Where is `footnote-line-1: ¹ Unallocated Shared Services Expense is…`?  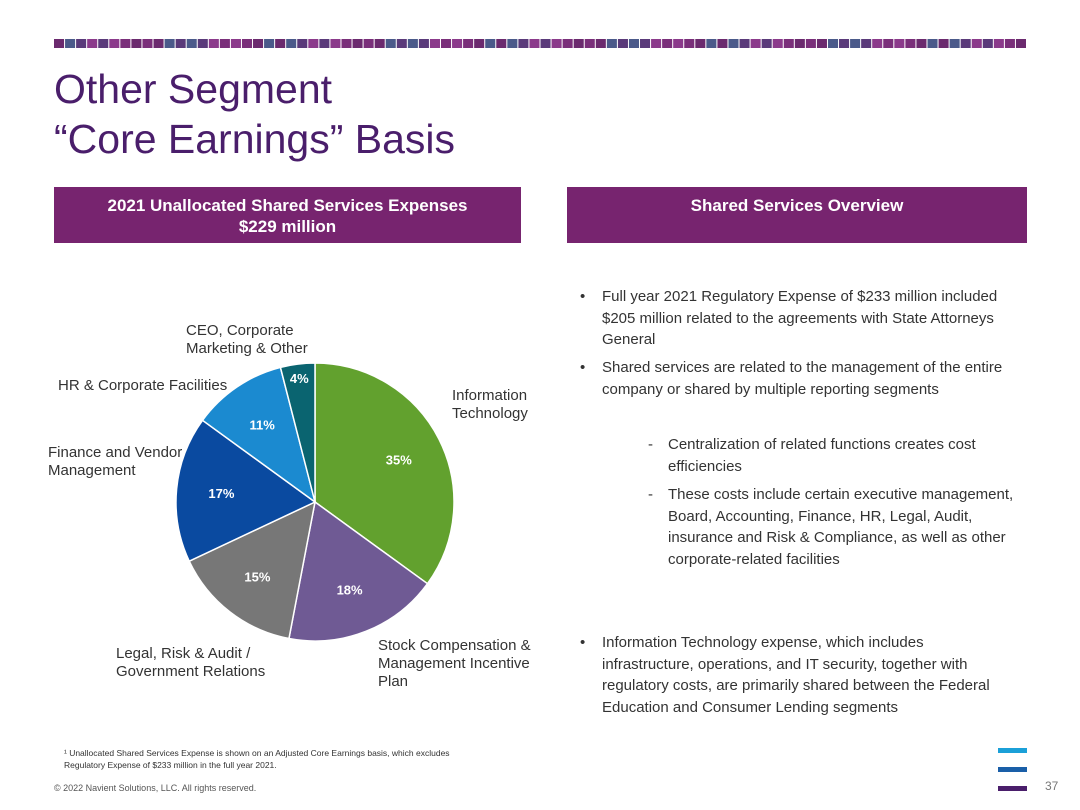 footnote-line-1: ¹ Unallocated Shared Services Expense is… is located at coordinates (257, 753).